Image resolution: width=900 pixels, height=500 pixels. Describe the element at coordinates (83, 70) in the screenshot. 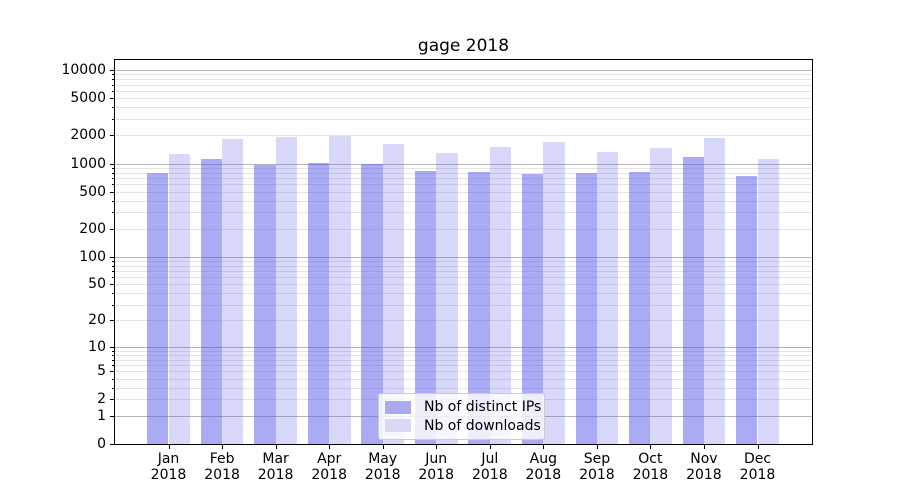

I see `y-tick-label: 10000` at that location.